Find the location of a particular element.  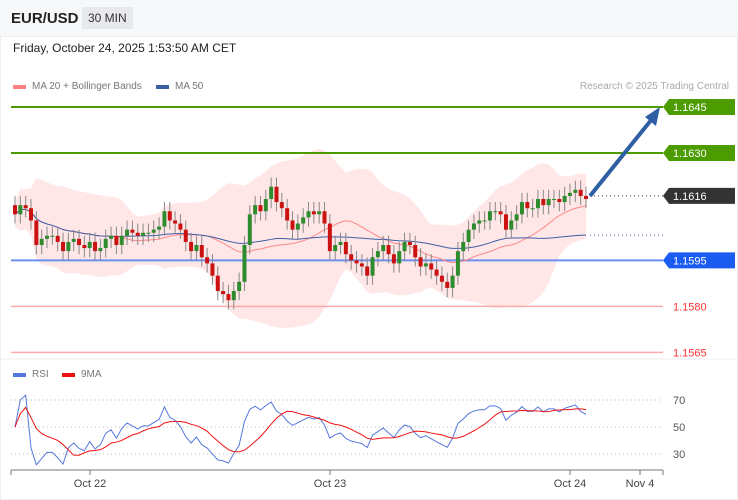

x-tick-label: Oct 24 is located at coordinates (570, 484).